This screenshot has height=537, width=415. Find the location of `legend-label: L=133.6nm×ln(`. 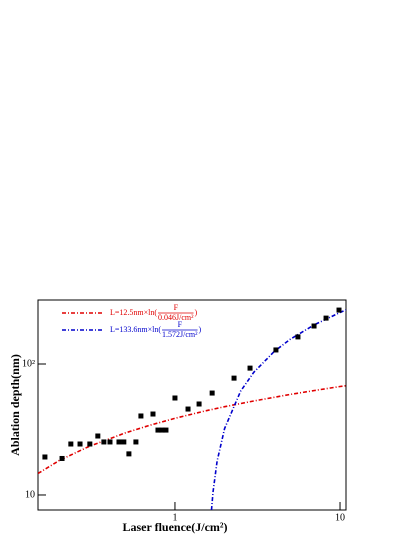

legend-label: L=133.6nm×ln( is located at coordinates (135, 329).